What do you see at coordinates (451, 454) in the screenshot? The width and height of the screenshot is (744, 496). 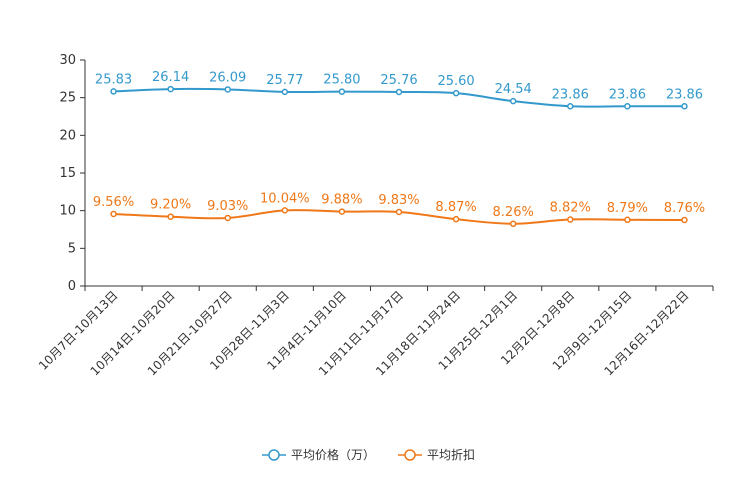 I see `legend-label: 平均折扣` at bounding box center [451, 454].